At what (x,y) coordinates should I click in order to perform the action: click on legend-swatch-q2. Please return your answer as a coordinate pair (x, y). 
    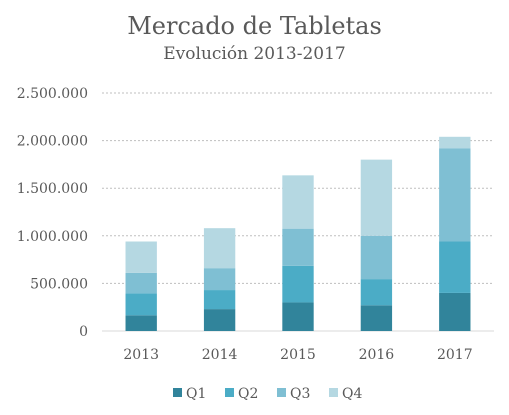
    Looking at the image, I should click on (229, 392).